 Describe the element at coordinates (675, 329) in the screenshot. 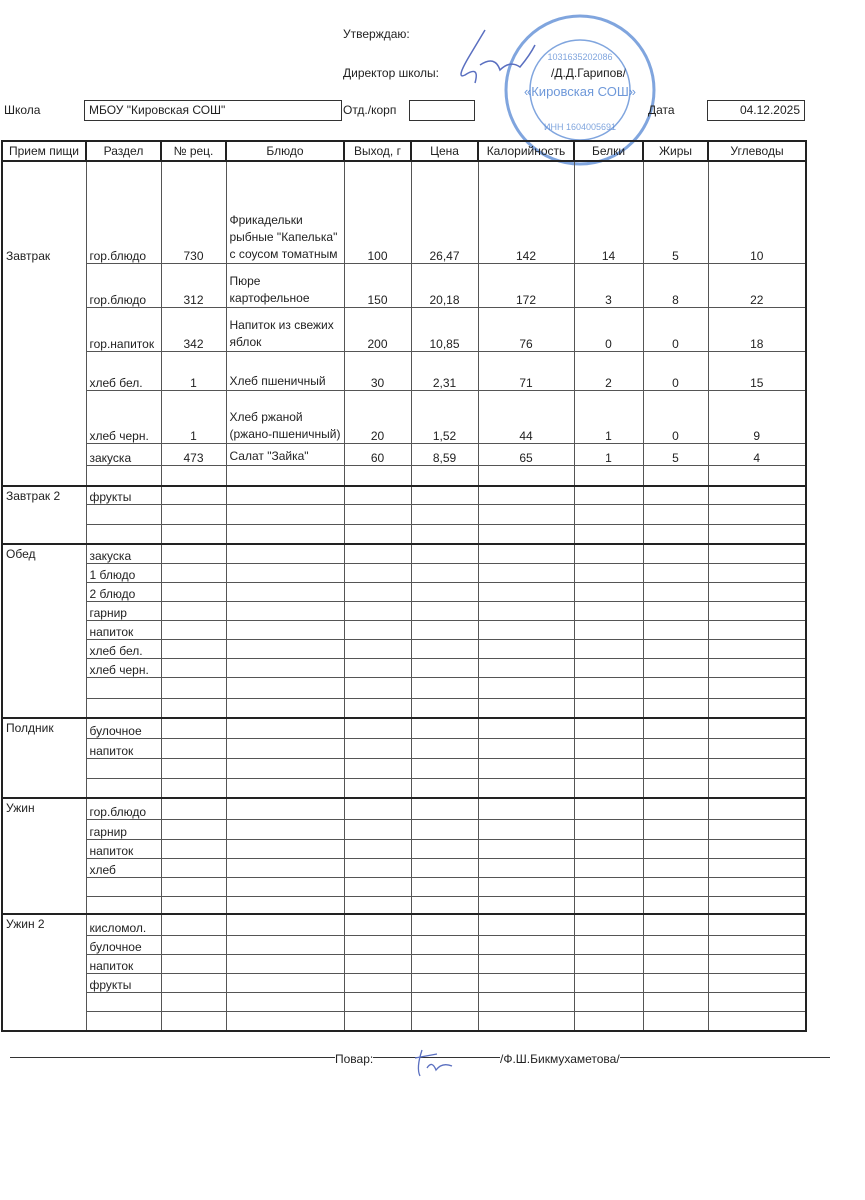

I see `fats-cell: 0` at that location.